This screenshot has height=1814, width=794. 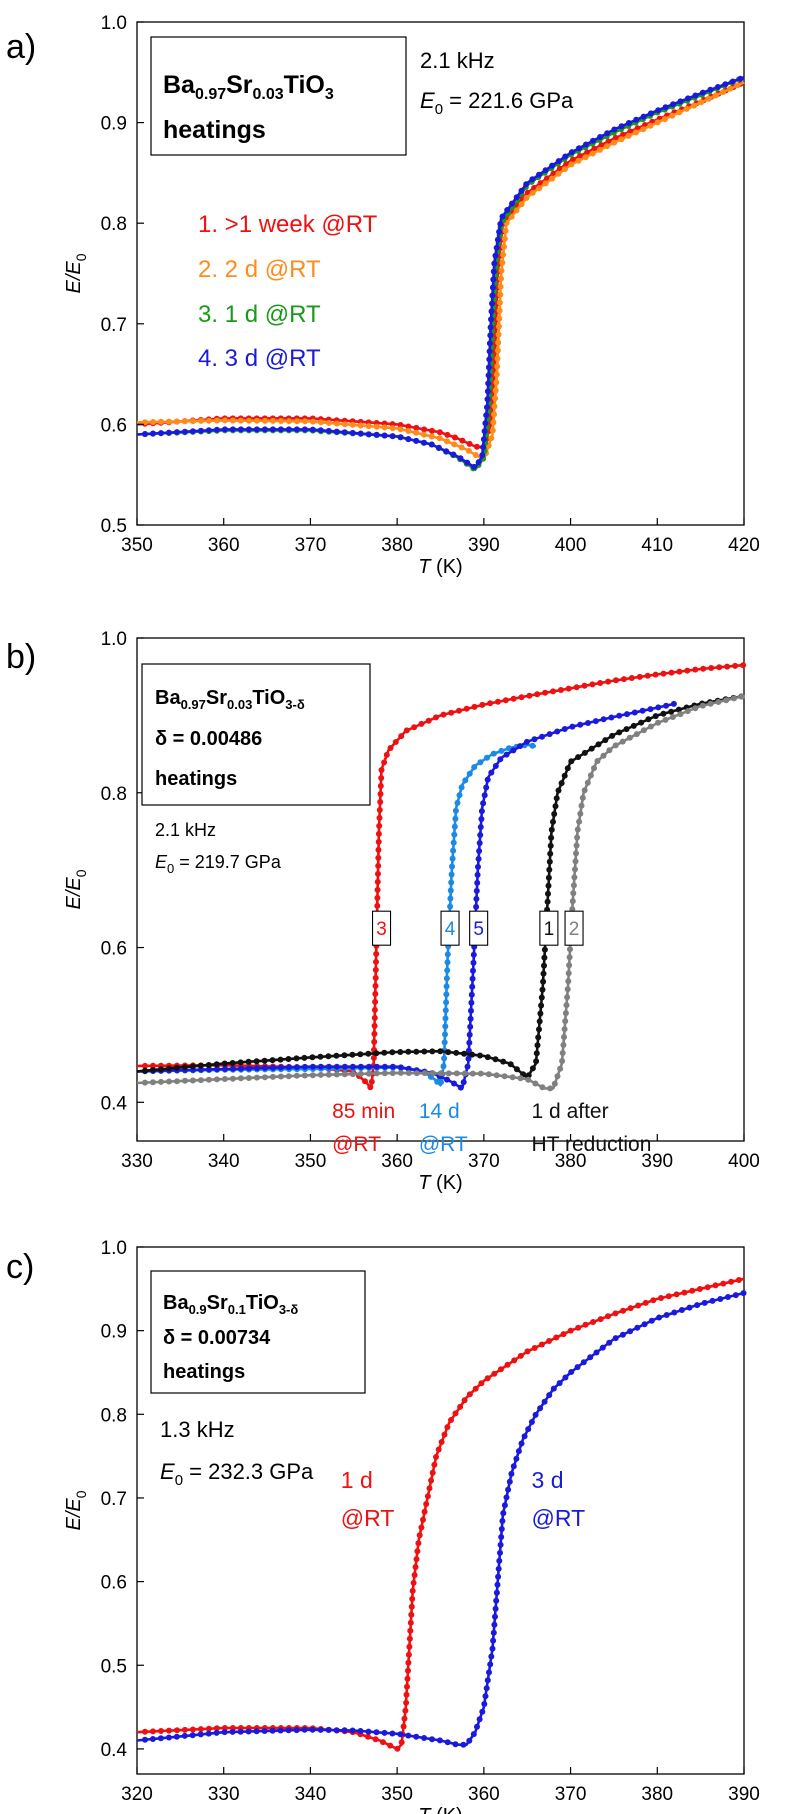 What do you see at coordinates (137, 1794) in the screenshot?
I see `x-tick-label: 320` at bounding box center [137, 1794].